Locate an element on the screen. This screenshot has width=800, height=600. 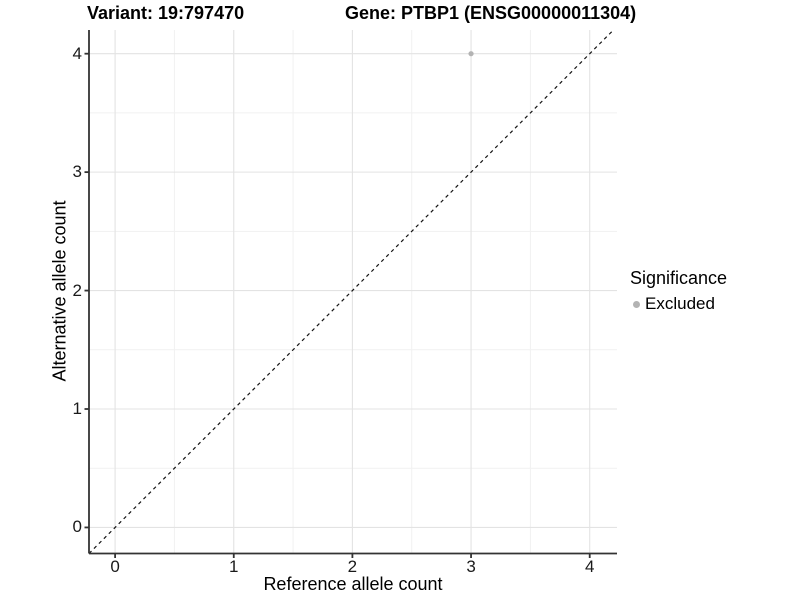
y-tick-label: 2 is located at coordinates (77, 290).